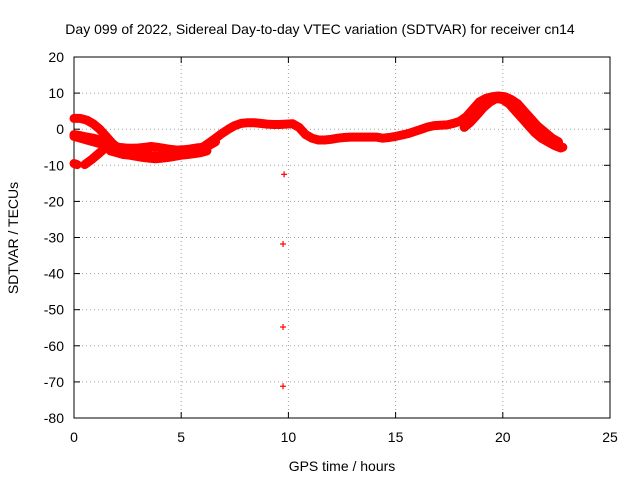  What do you see at coordinates (289, 437) in the screenshot?
I see `x-tick-label: 10` at bounding box center [289, 437].